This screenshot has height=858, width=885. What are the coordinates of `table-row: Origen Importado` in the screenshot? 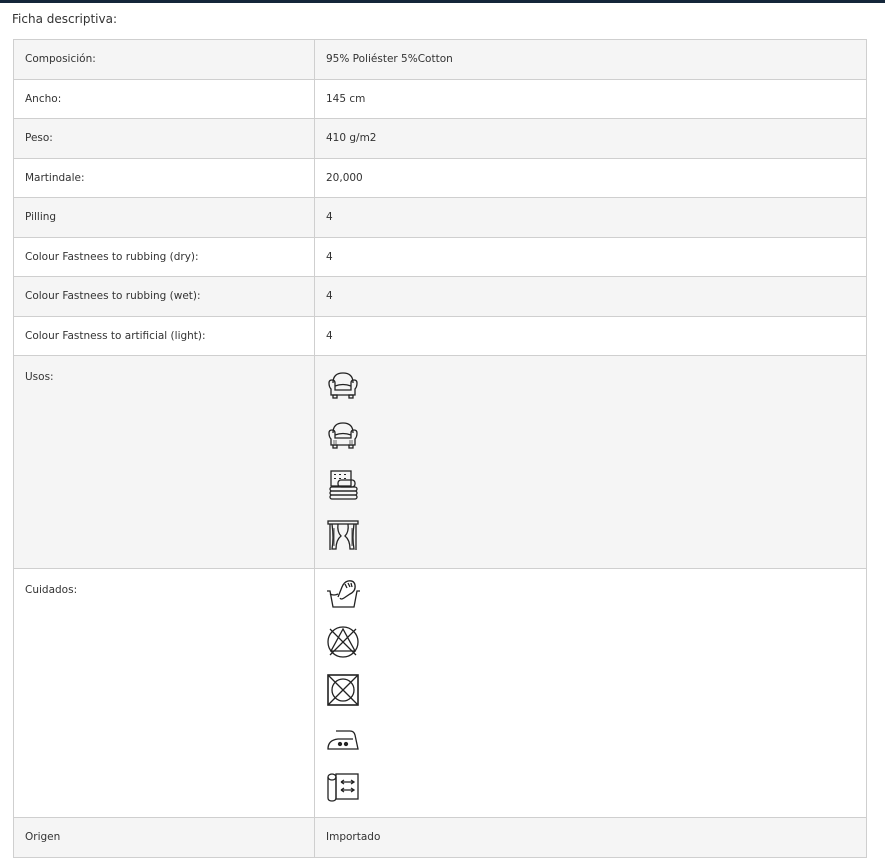 It's located at (440, 837).